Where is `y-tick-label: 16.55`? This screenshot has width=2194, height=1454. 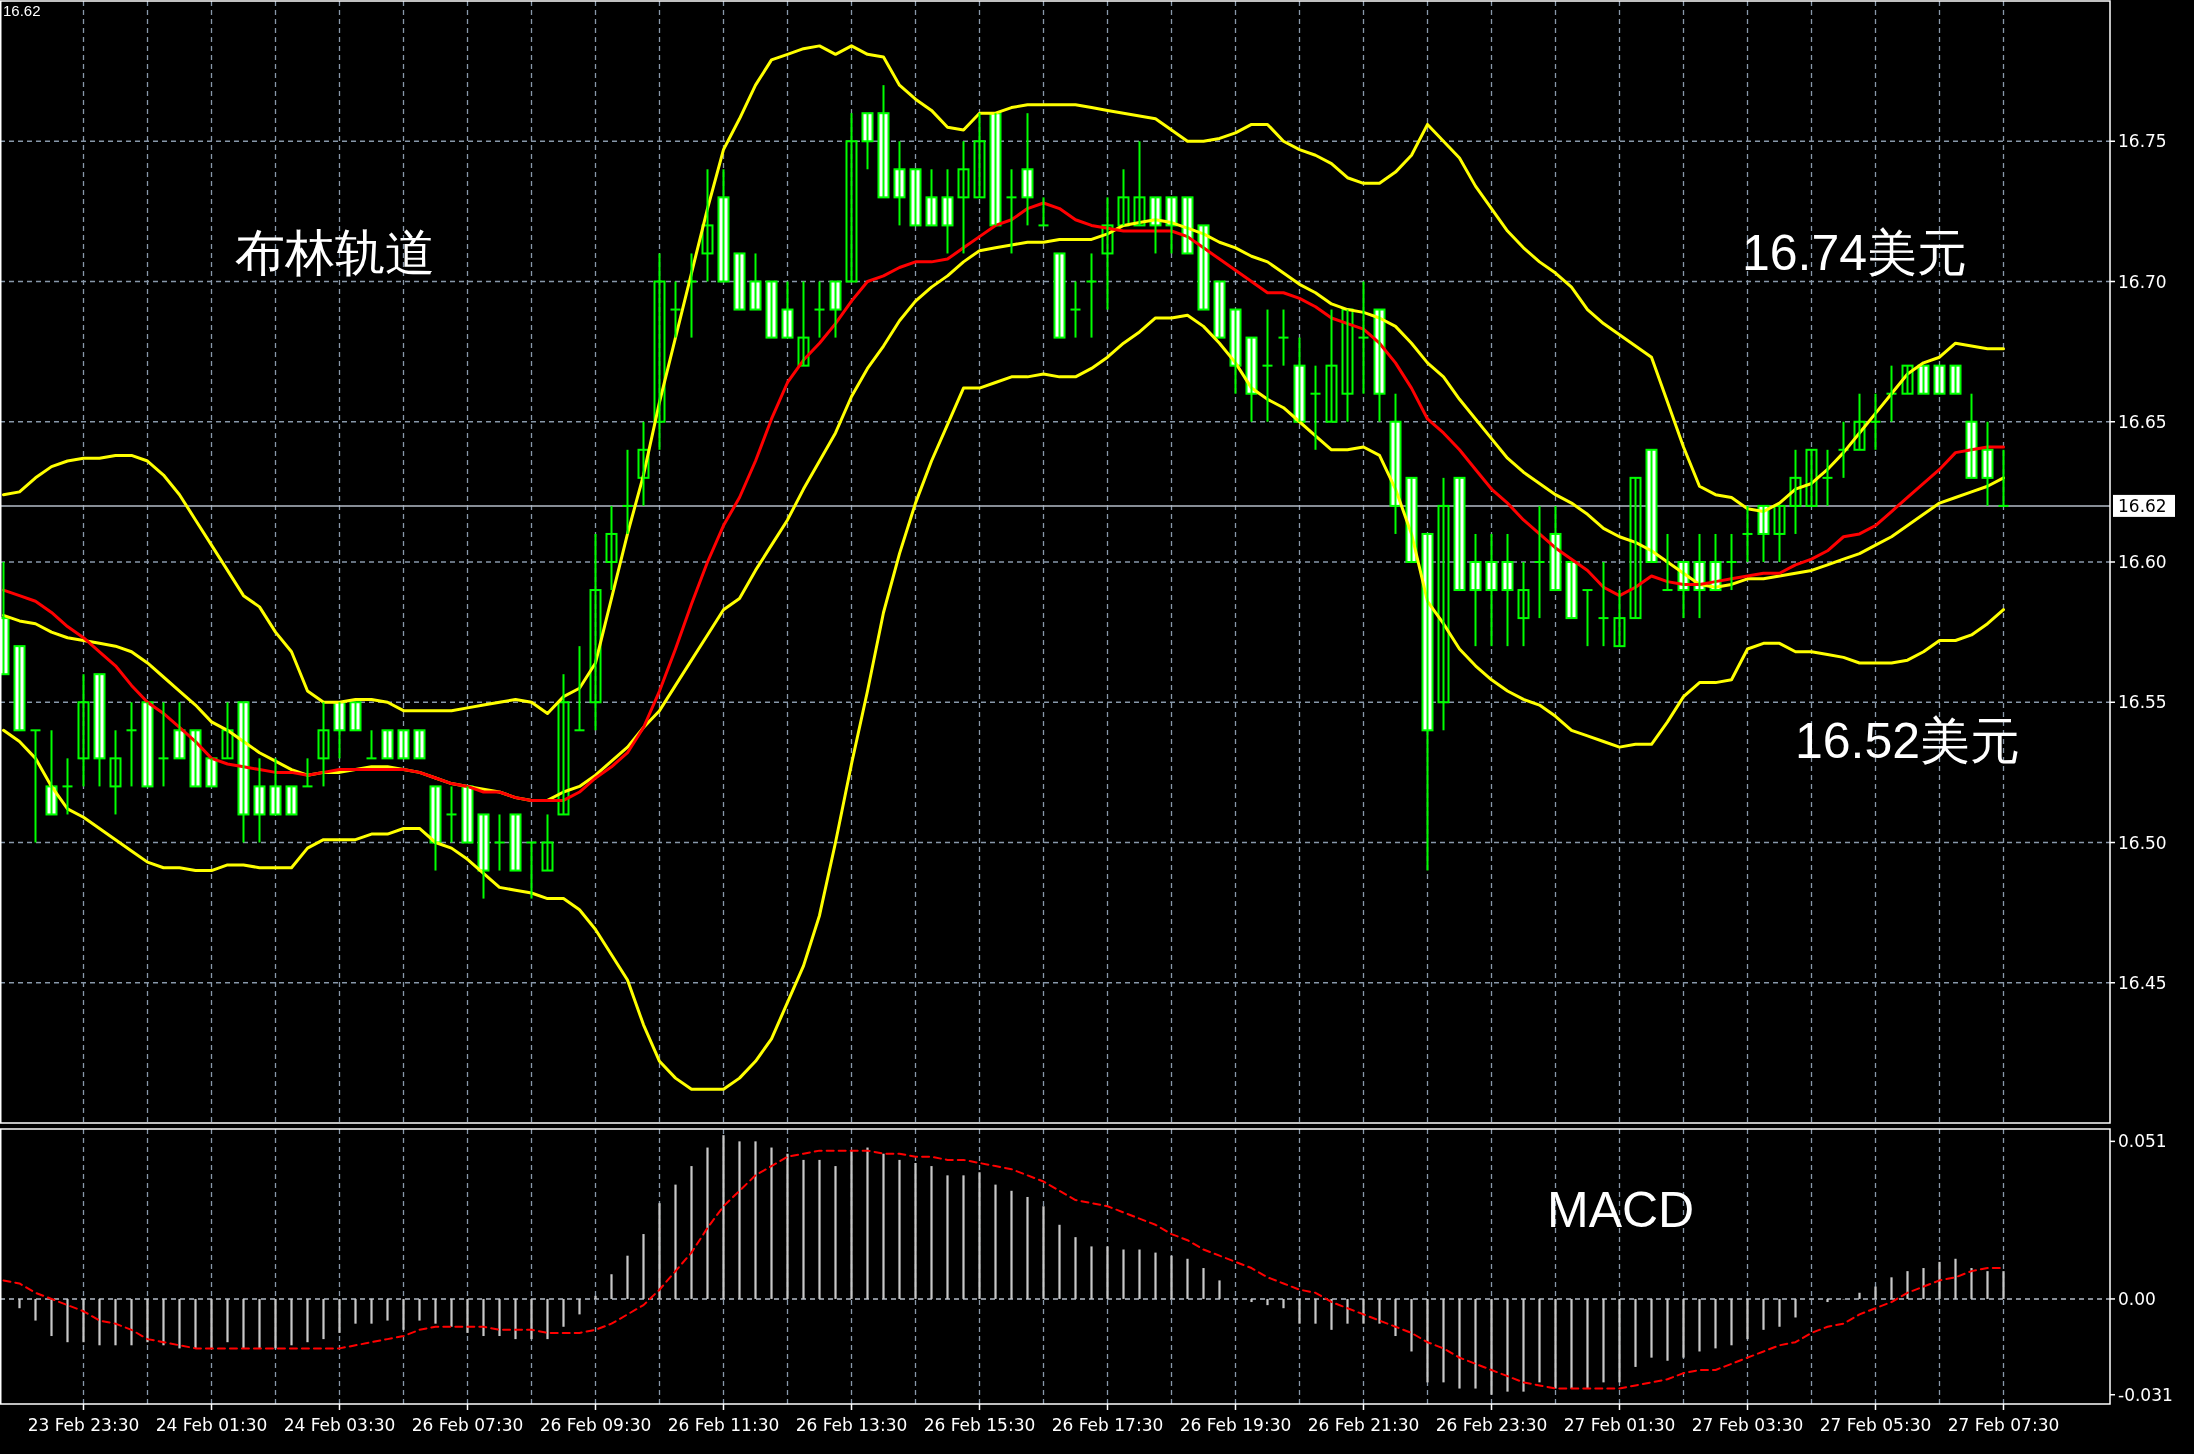 y-tick-label: 16.55 is located at coordinates (2142, 702).